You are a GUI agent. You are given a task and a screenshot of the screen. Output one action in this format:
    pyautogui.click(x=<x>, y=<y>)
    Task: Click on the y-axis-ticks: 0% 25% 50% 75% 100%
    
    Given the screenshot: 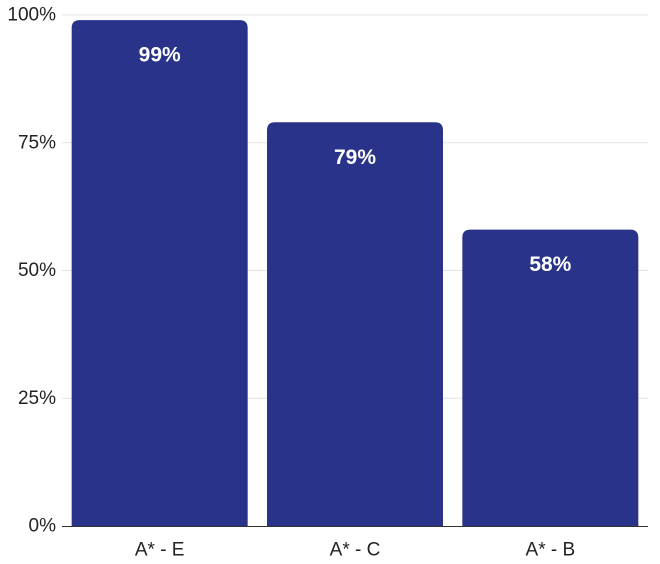 What is the action you would take?
    pyautogui.click(x=31, y=271)
    